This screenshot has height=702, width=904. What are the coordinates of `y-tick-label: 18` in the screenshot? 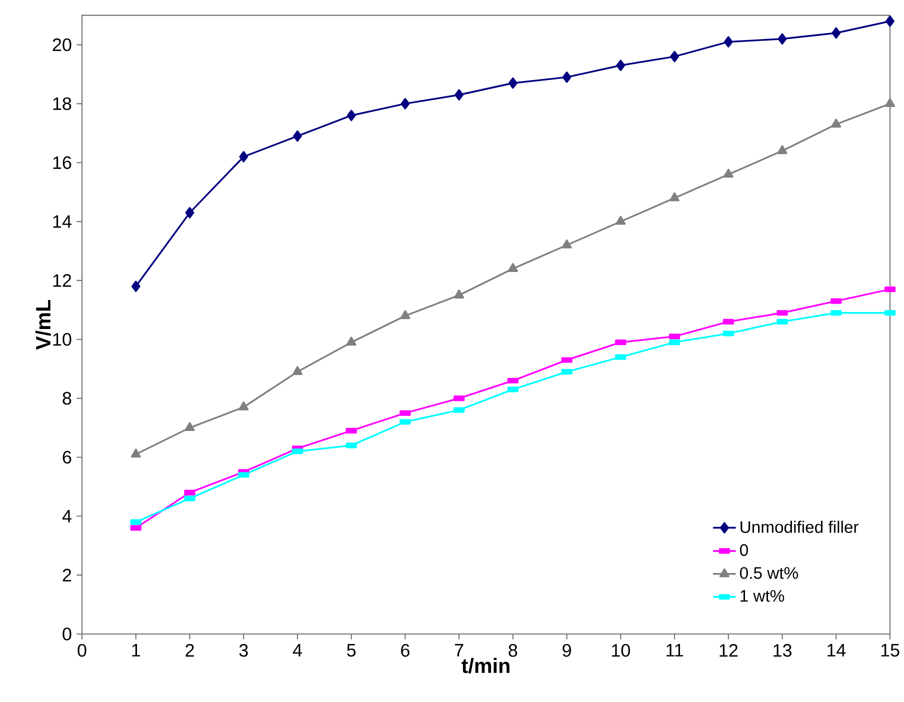 It's located at (62, 103).